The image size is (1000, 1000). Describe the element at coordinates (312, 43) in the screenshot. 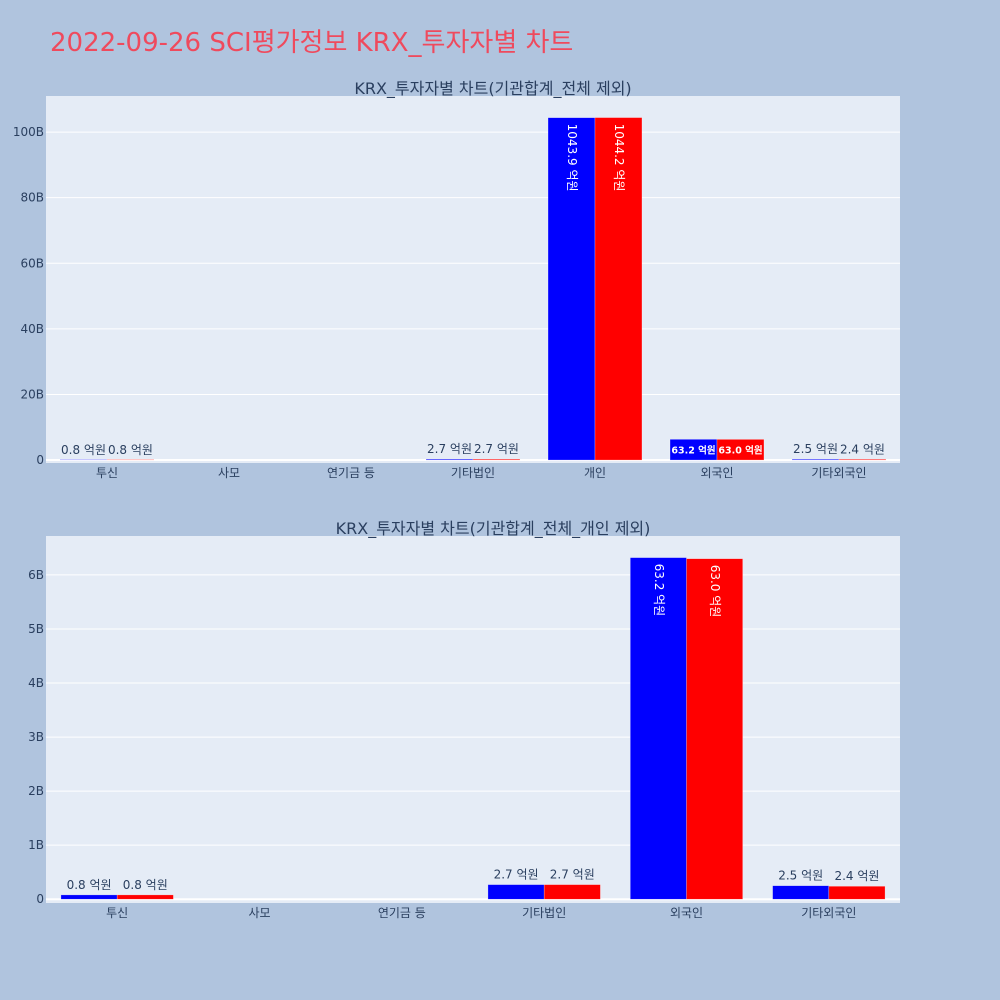

I see `page-title: 2022-09-26 SCI평가정보 KRX_투자자별 차트` at that location.